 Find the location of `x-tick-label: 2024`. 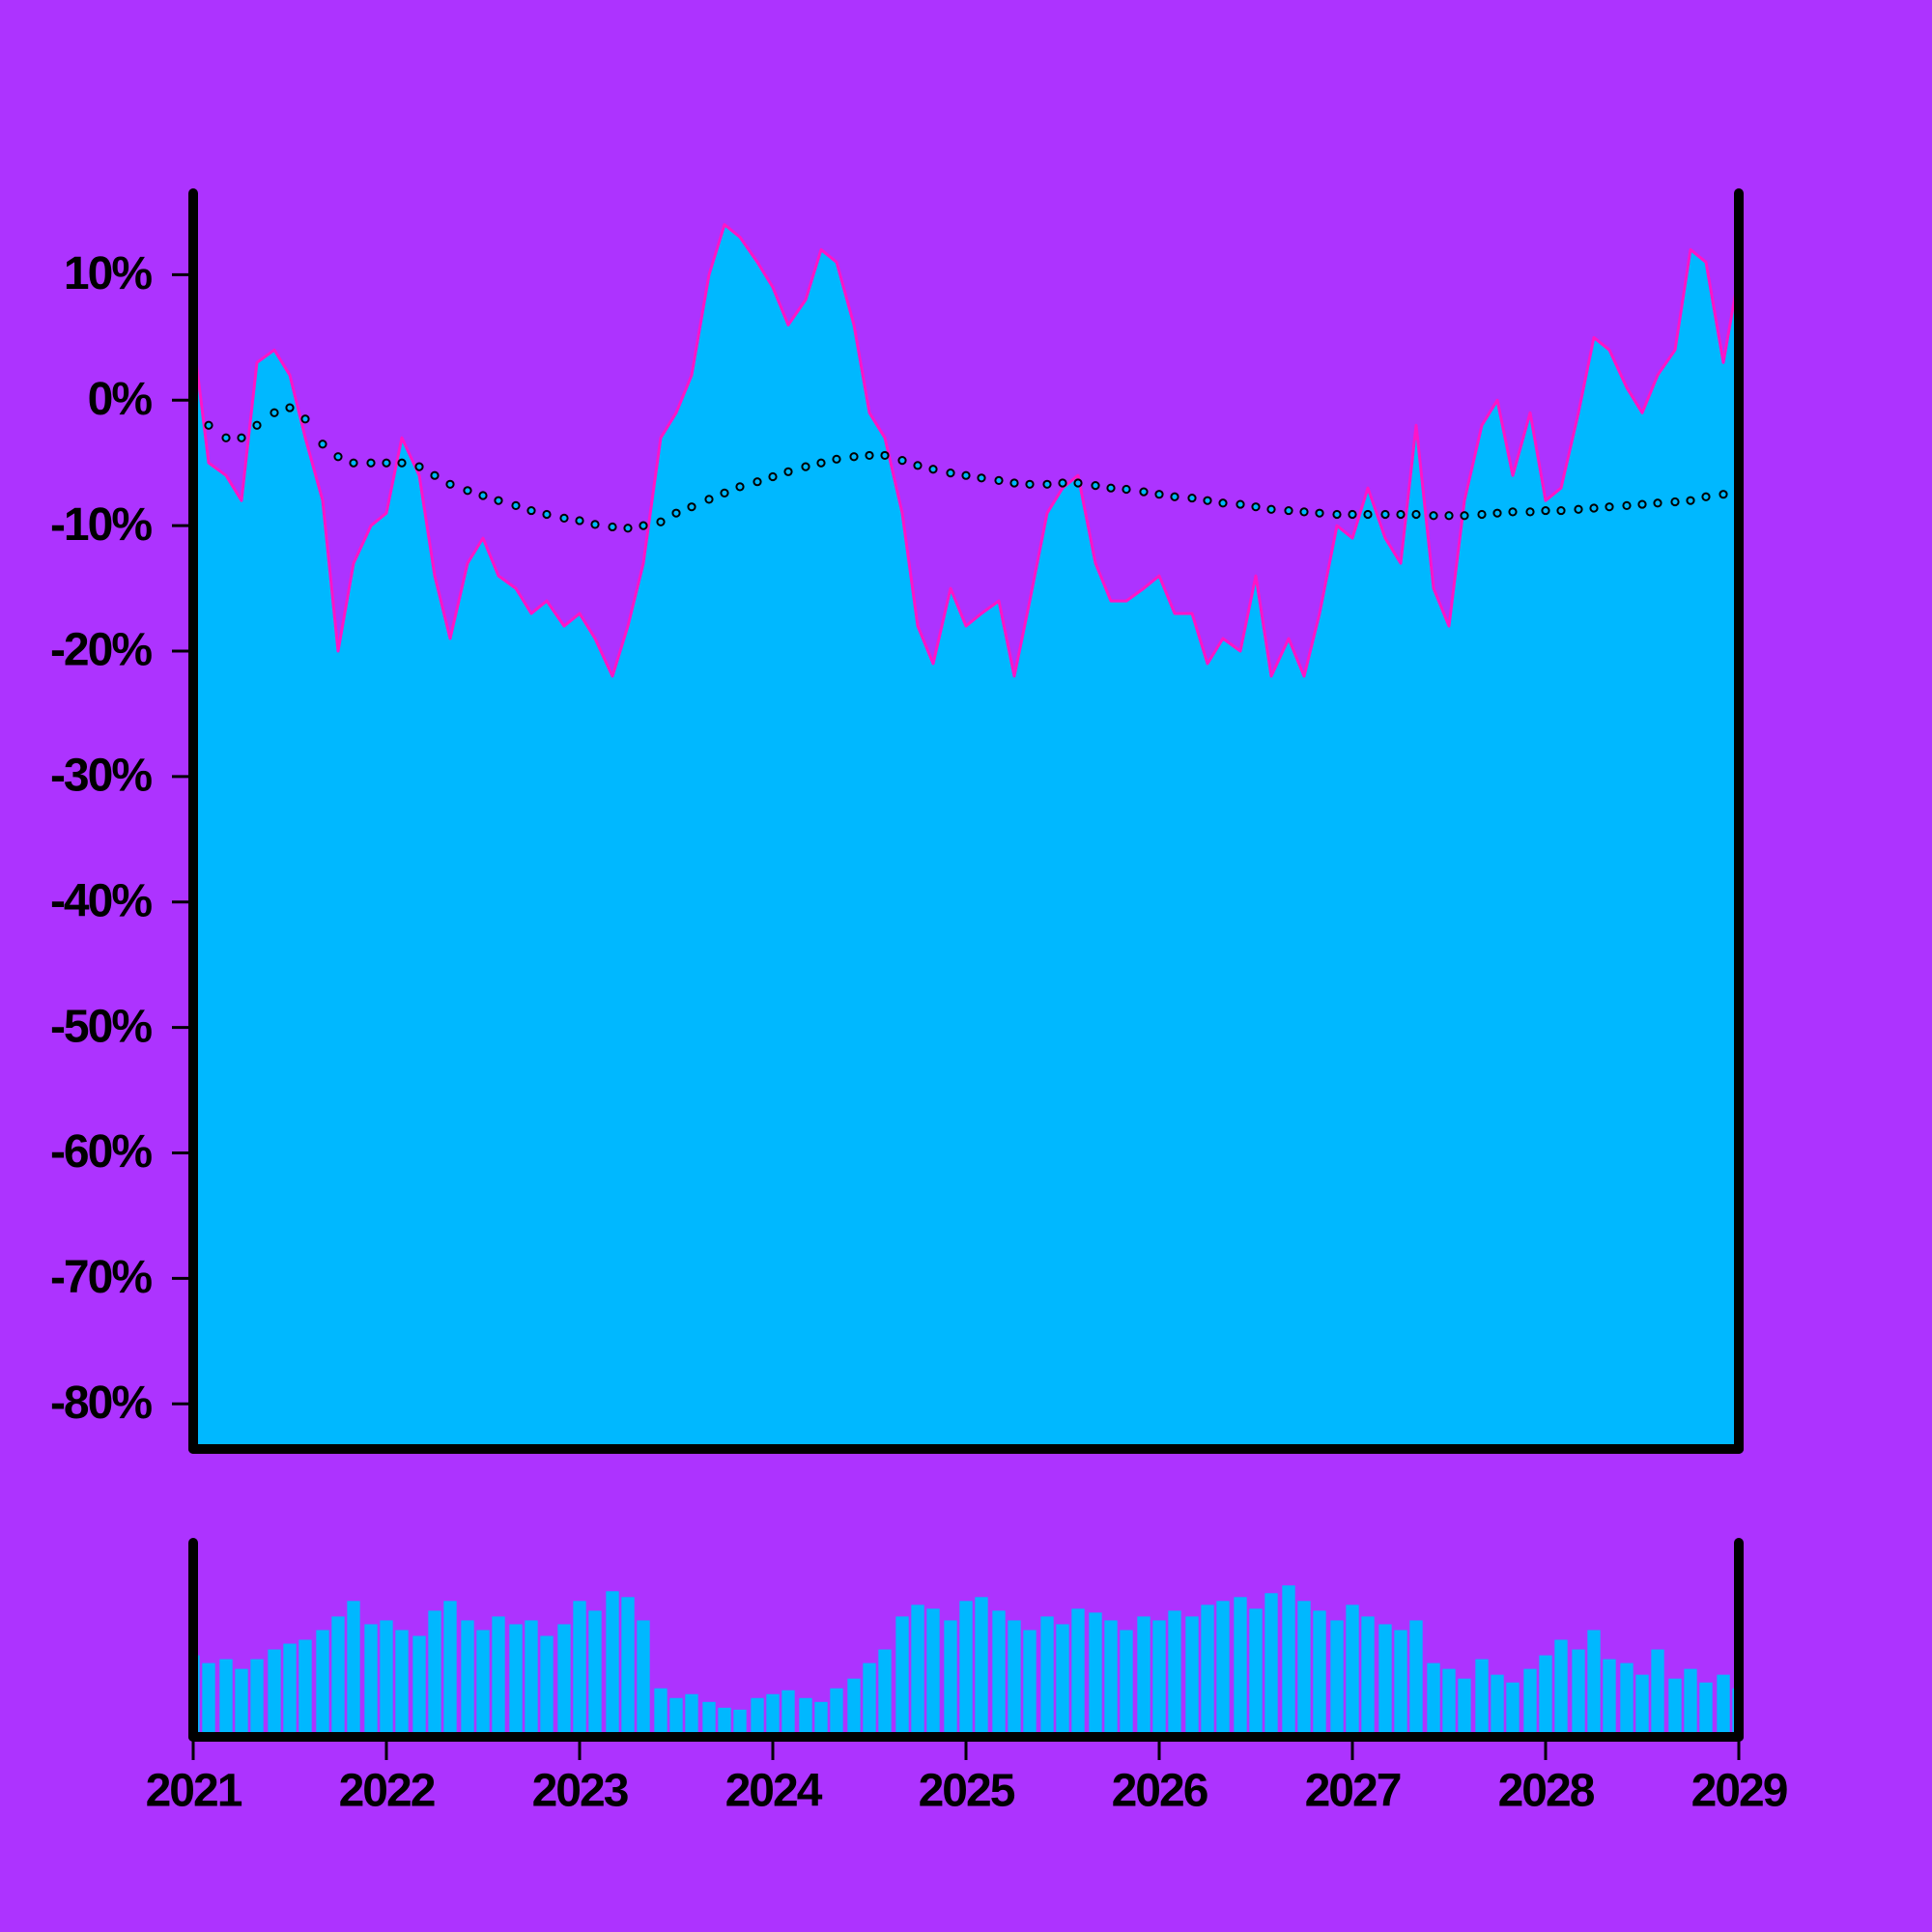

x-tick-label: 2024 is located at coordinates (774, 1791).